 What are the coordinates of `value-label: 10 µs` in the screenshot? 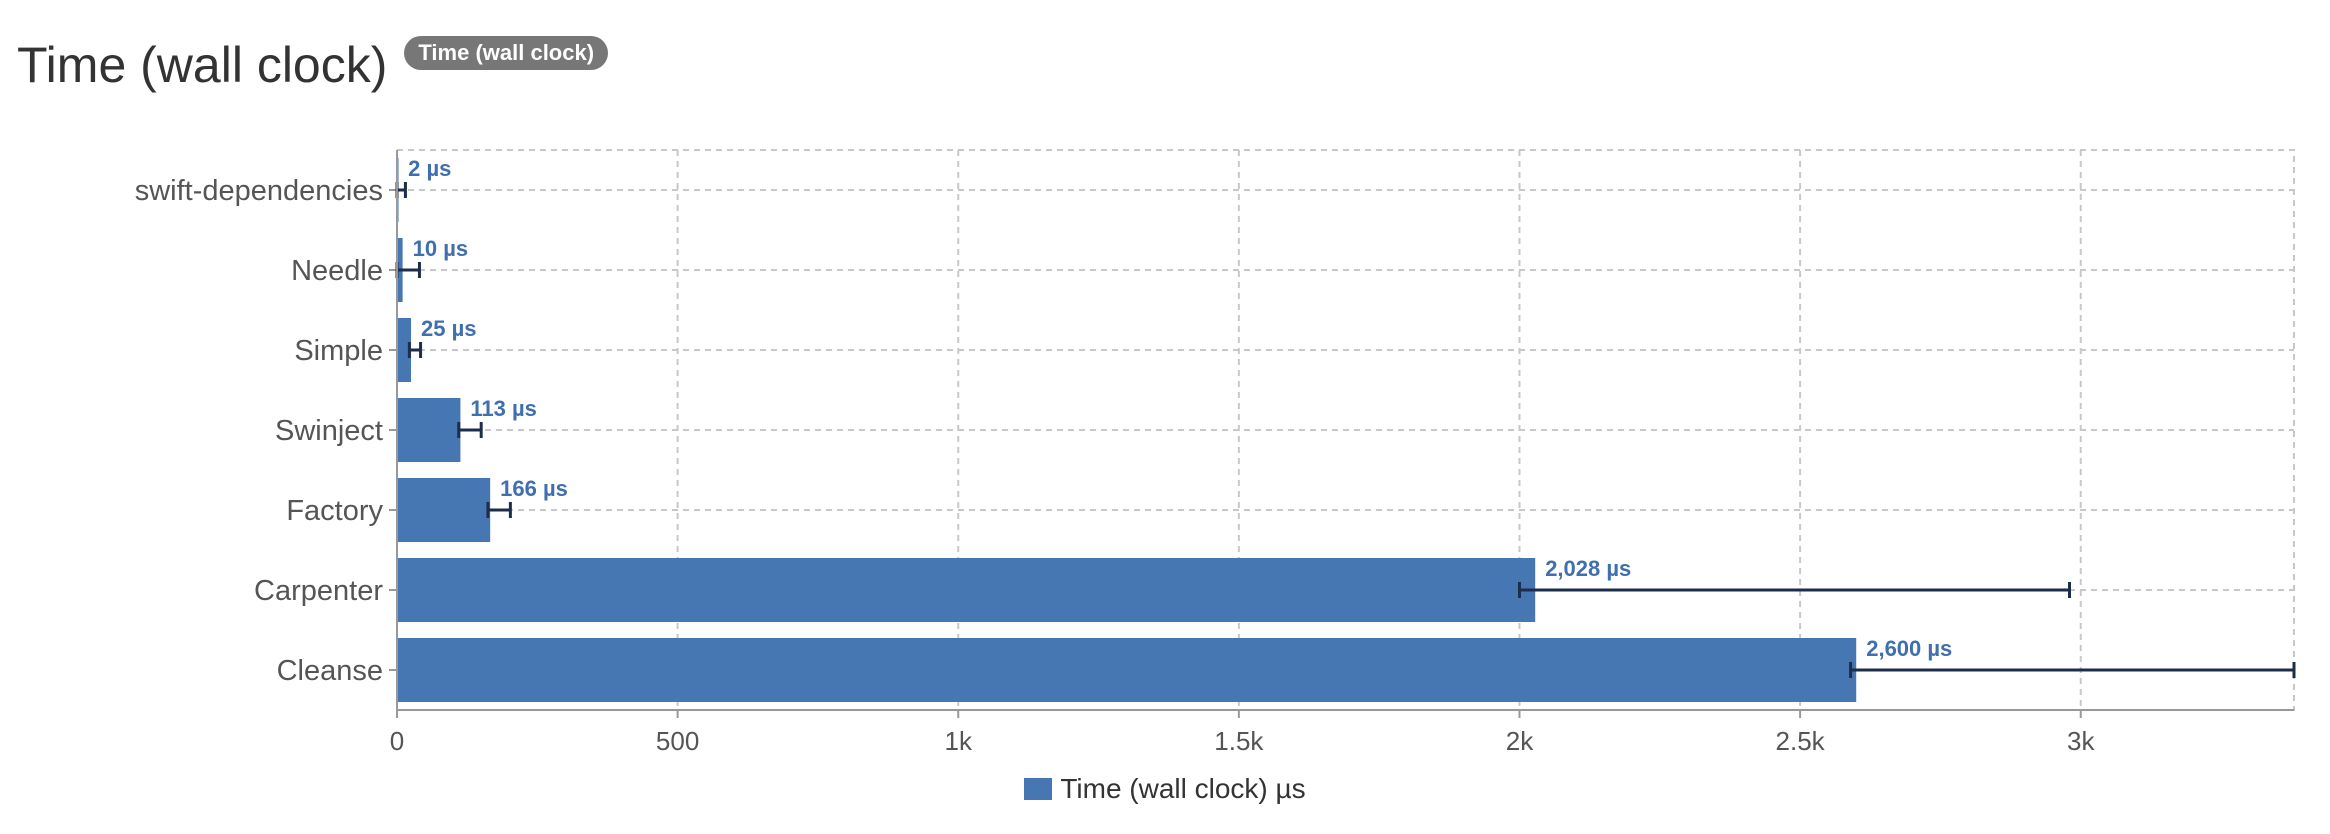 It's located at (441, 248).